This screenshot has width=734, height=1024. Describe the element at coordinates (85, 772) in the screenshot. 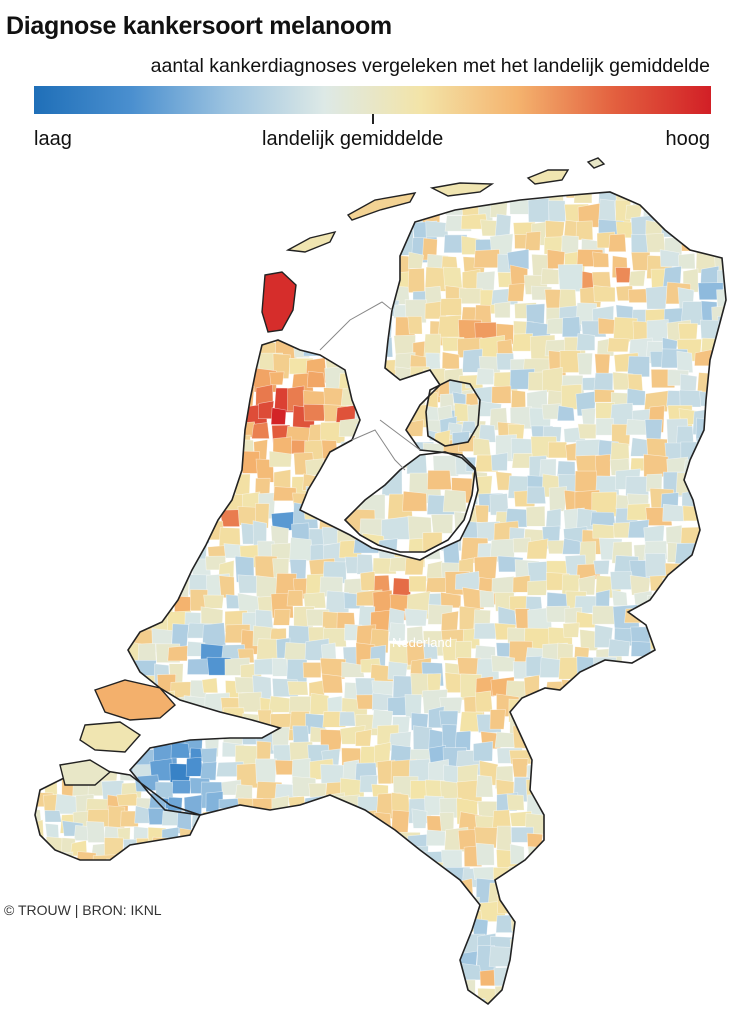

I see `island-noord-beveland` at that location.